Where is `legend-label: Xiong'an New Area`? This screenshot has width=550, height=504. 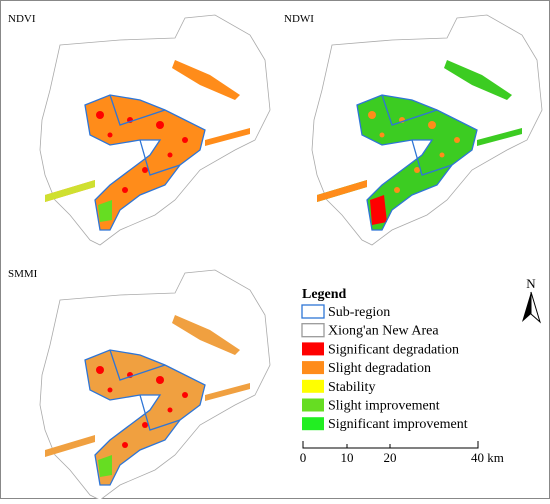 legend-label: Xiong'an New Area is located at coordinates (383, 331).